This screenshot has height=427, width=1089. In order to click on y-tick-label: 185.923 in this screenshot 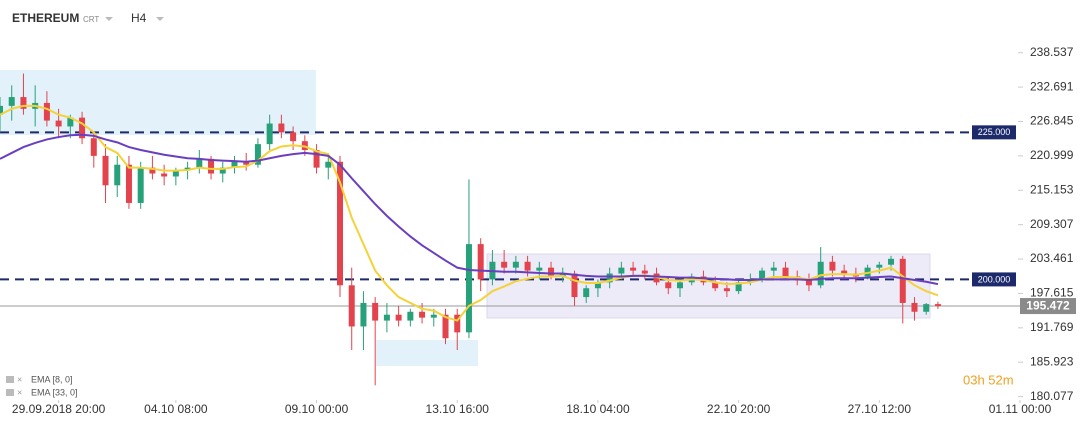, I will do `click(1052, 361)`.